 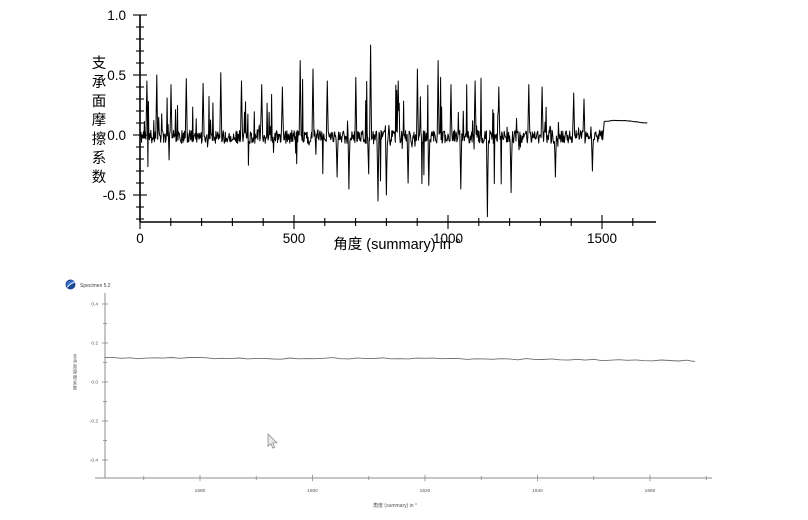 I want to click on y-tick-label: 1.0, so click(x=116, y=15).